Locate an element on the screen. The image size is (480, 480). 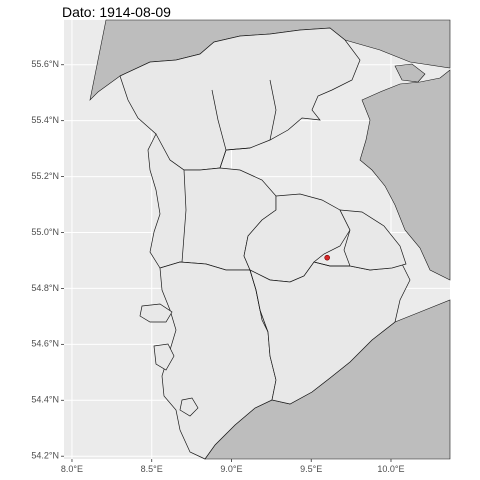
x-tick-label-4: 10.0°E is located at coordinates (390, 469).